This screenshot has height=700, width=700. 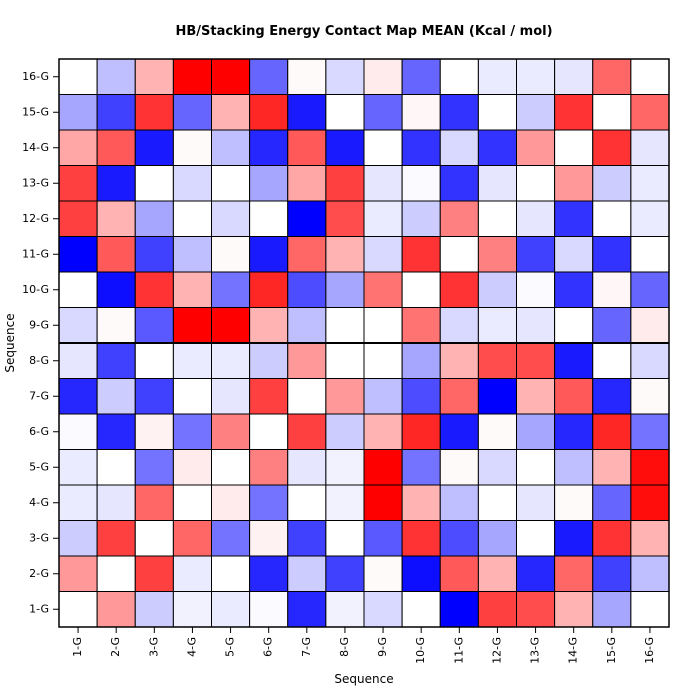 What do you see at coordinates (39, 324) in the screenshot?
I see `y-tick-label: 9-G` at bounding box center [39, 324].